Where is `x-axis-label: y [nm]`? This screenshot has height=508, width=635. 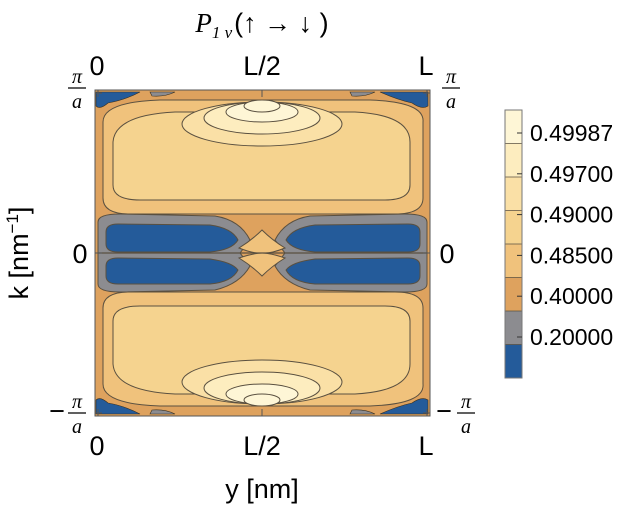 x-axis-label: y [nm] is located at coordinates (262, 489).